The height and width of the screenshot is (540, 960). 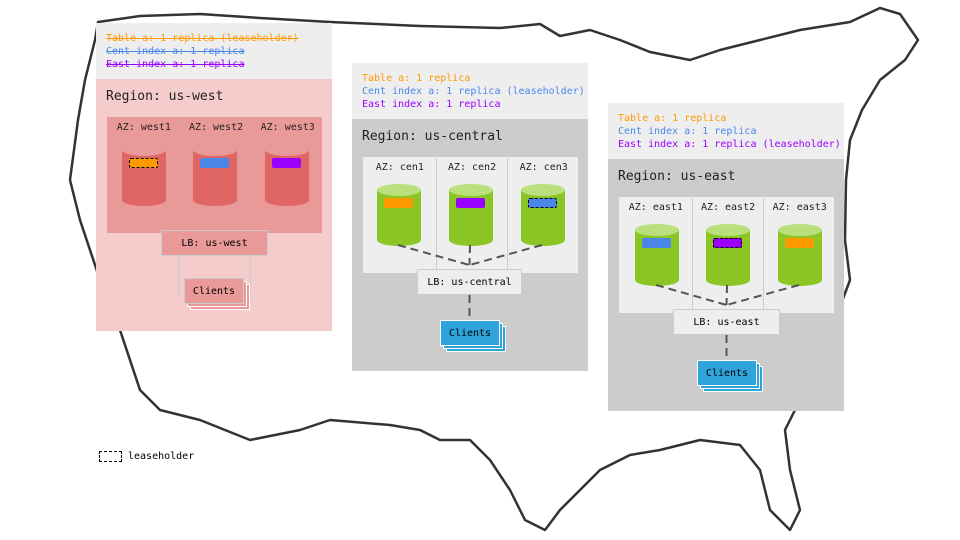 What do you see at coordinates (728, 207) in the screenshot?
I see `az-label: AZ: east2` at bounding box center [728, 207].